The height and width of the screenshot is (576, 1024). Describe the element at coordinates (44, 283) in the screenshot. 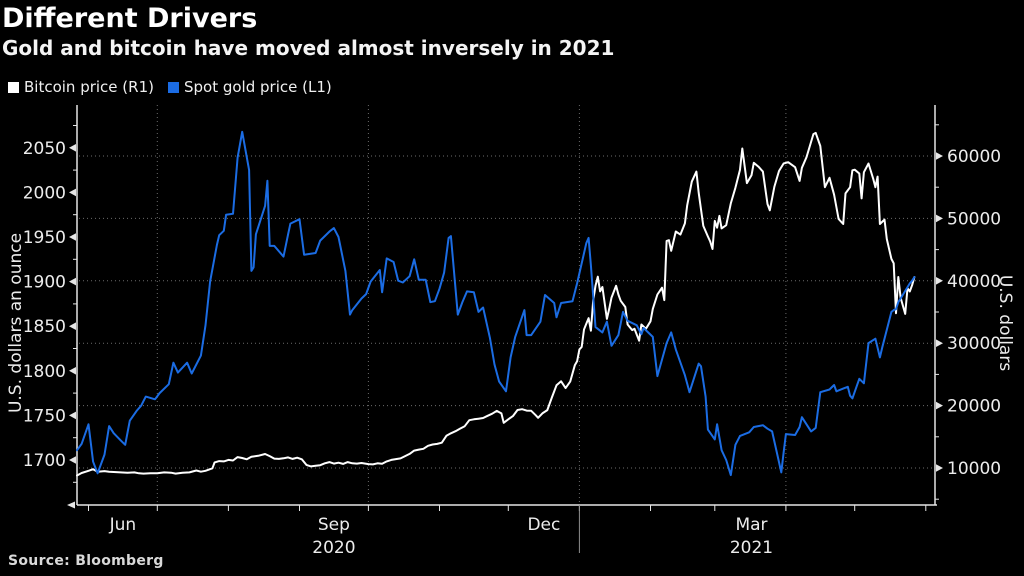

I see `left-axis-tick-label: 1900` at that location.